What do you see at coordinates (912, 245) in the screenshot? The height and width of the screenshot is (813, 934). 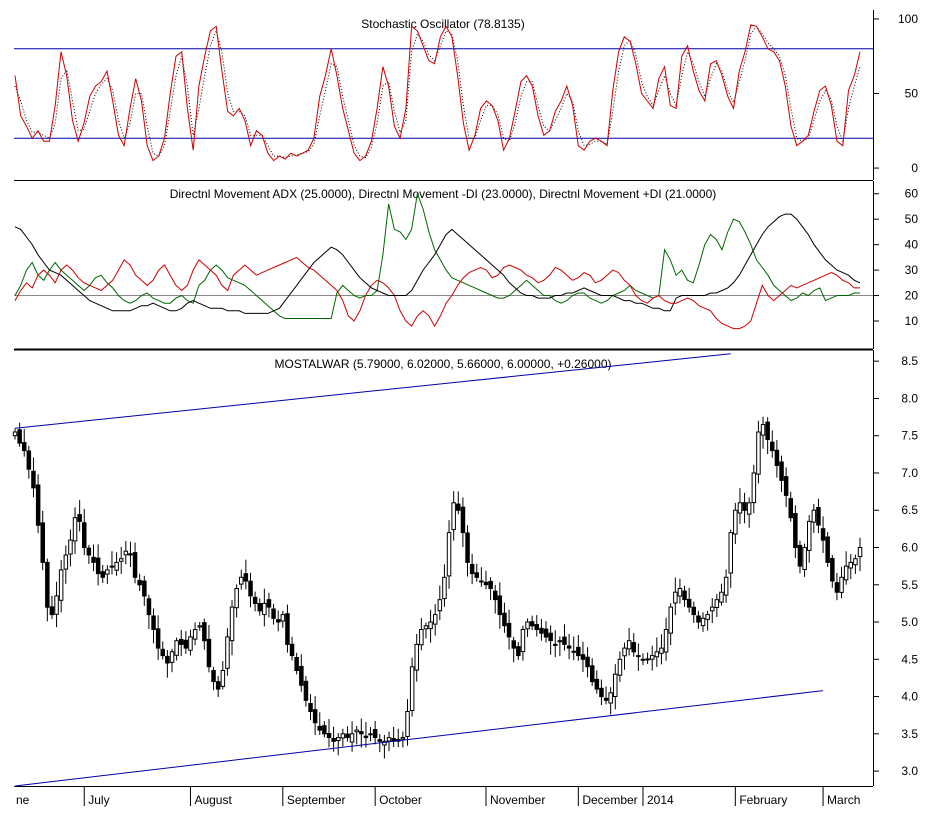 I see `dmi-tick-label-3: 40` at bounding box center [912, 245].